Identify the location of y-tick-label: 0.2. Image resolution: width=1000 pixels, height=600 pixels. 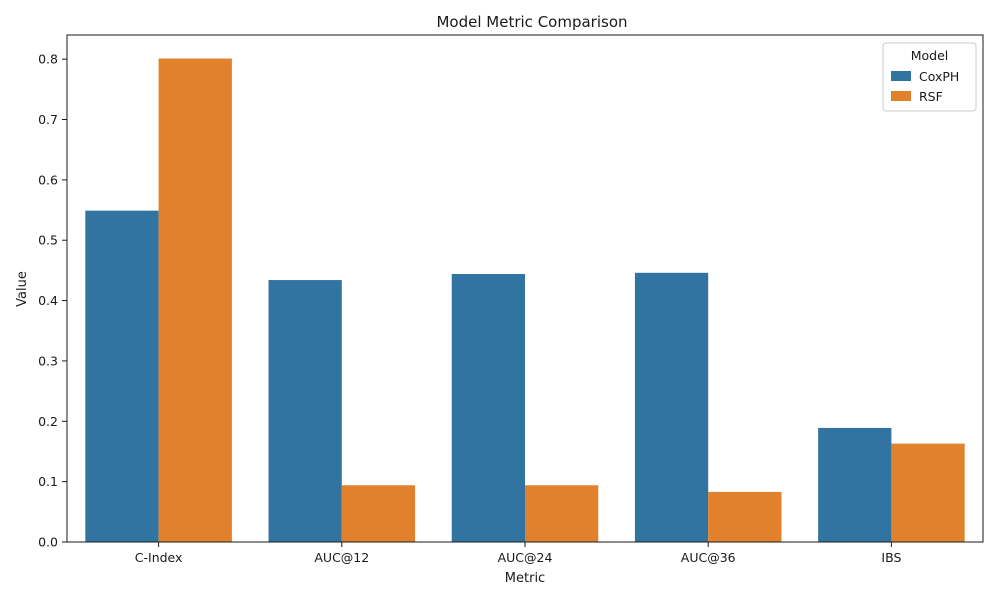
(48, 421).